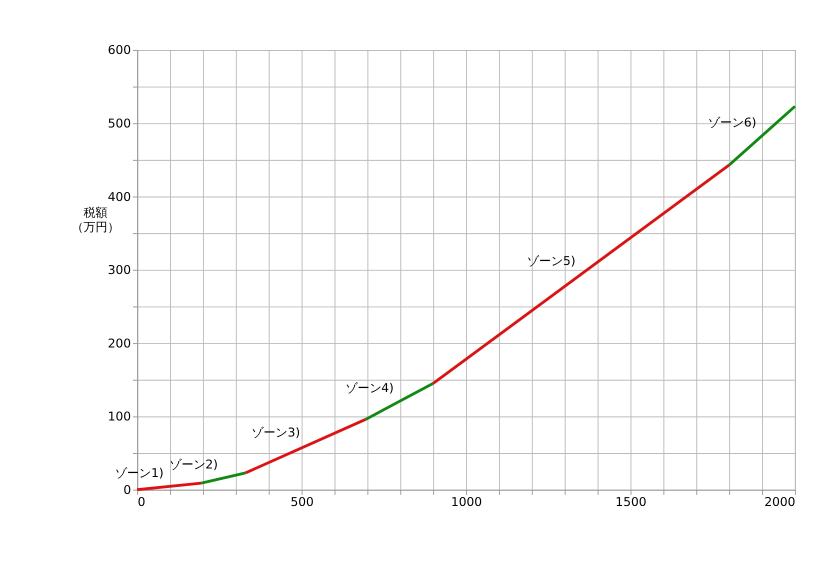 The height and width of the screenshot is (567, 825). What do you see at coordinates (302, 502) in the screenshot?
I see `x-tick-label: 500` at bounding box center [302, 502].